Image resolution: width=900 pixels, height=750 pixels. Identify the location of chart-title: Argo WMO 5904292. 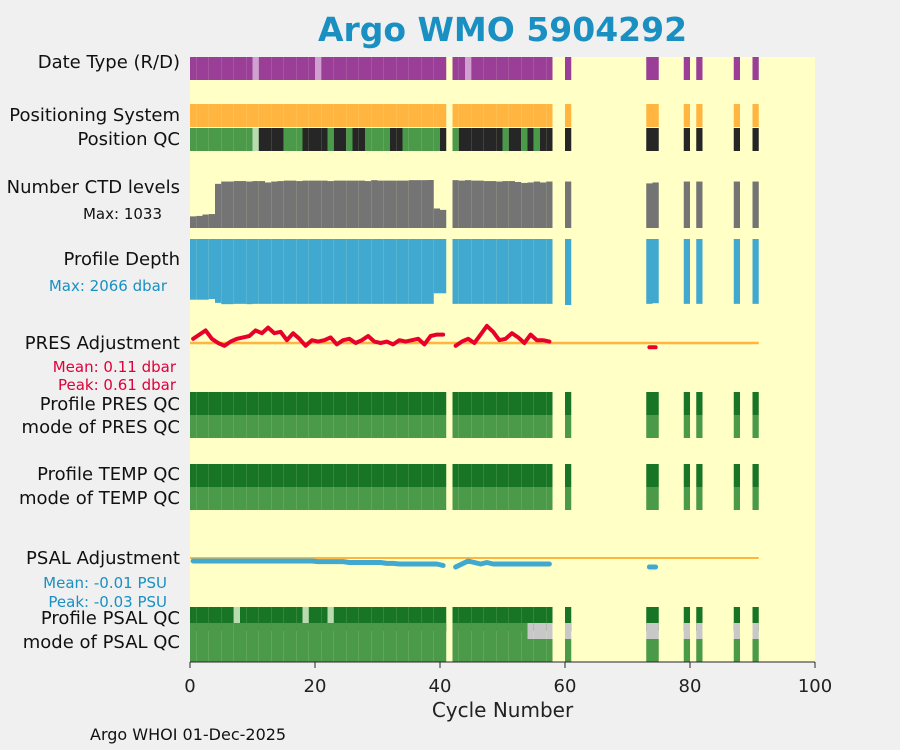
(502, 29).